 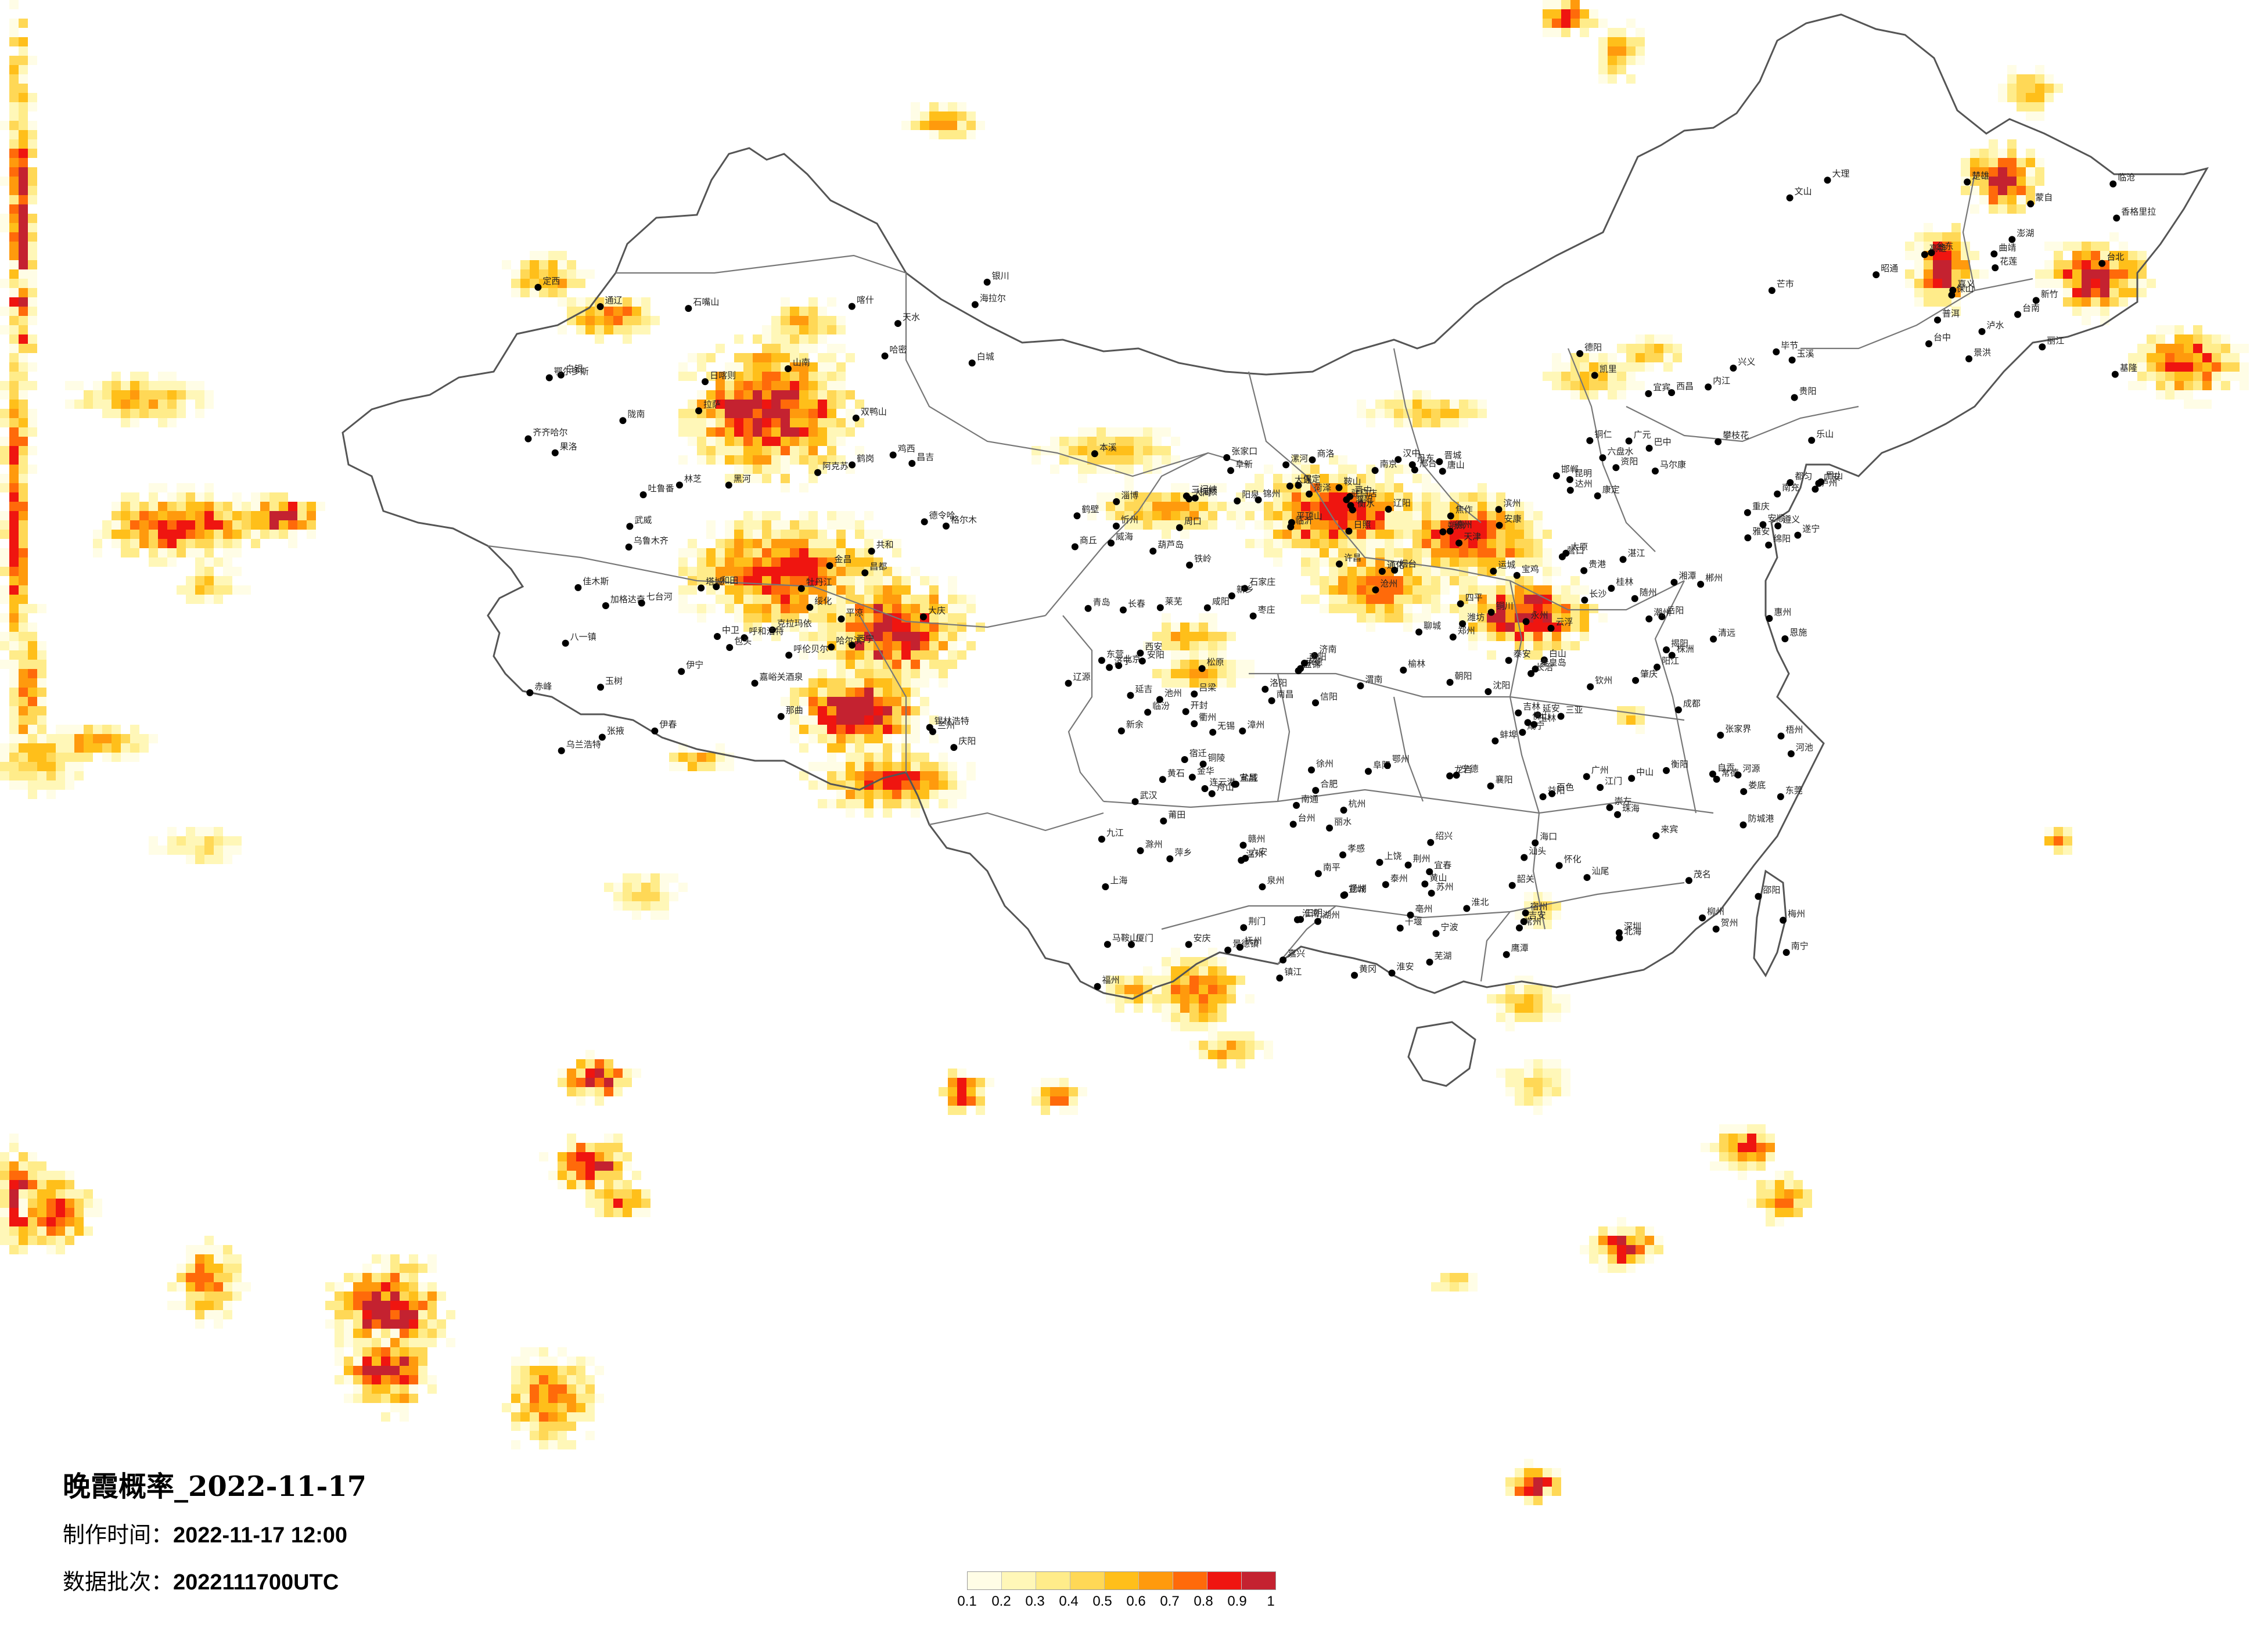 What do you see at coordinates (1129, 520) in the screenshot?
I see `city-label: 忻州` at bounding box center [1129, 520].